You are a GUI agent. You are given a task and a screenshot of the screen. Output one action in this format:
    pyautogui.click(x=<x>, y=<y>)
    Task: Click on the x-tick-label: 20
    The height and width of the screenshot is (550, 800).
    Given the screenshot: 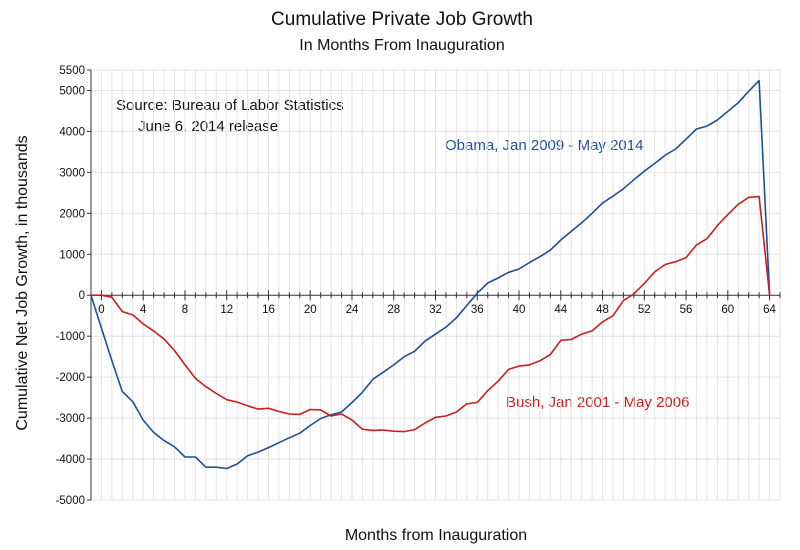 What is the action you would take?
    pyautogui.click(x=310, y=310)
    